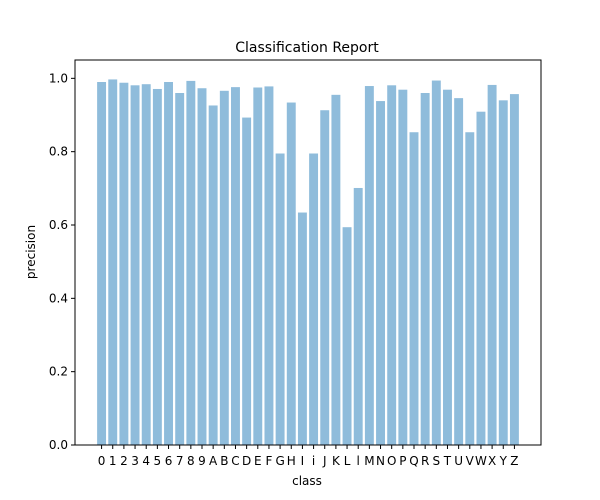  What do you see at coordinates (213, 275) in the screenshot?
I see `bar-A` at bounding box center [213, 275].